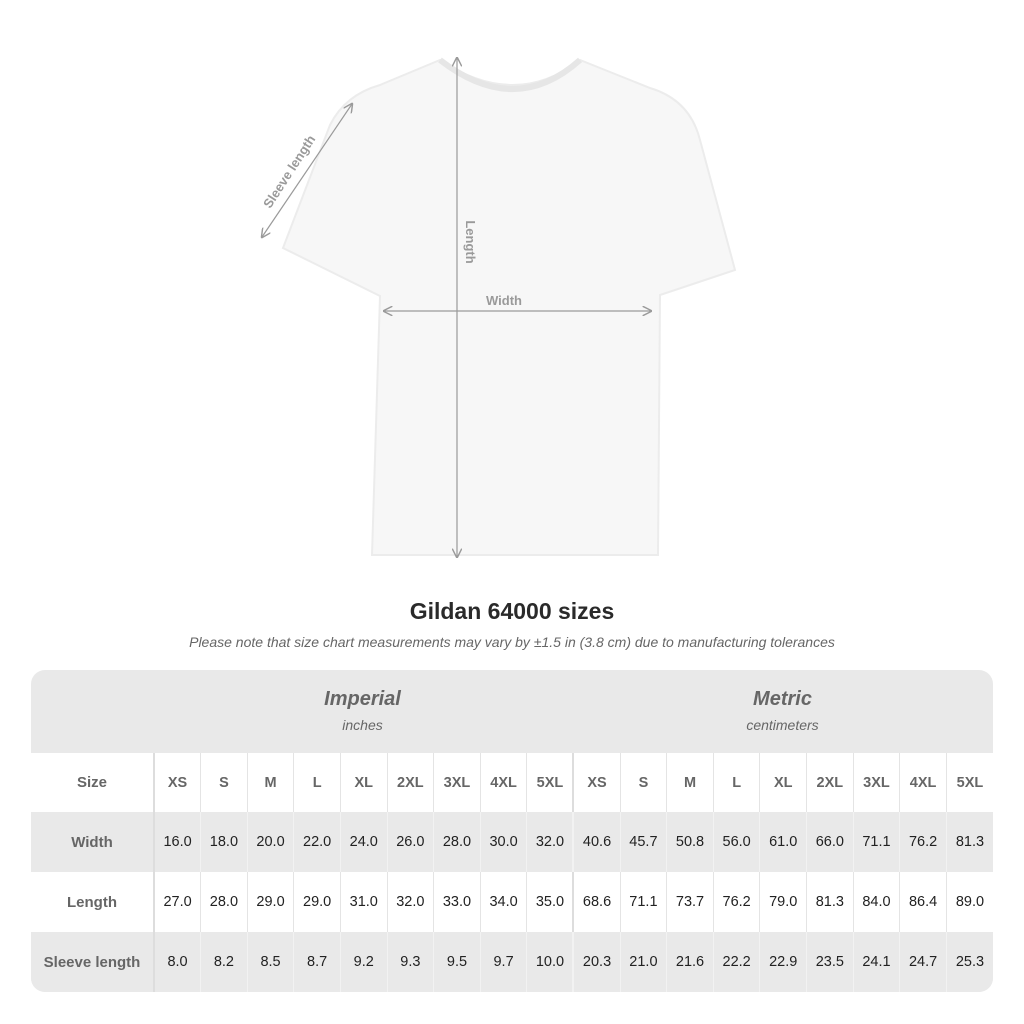 This screenshot has height=1024, width=1024. I want to click on row-label: Length, so click(93, 902).